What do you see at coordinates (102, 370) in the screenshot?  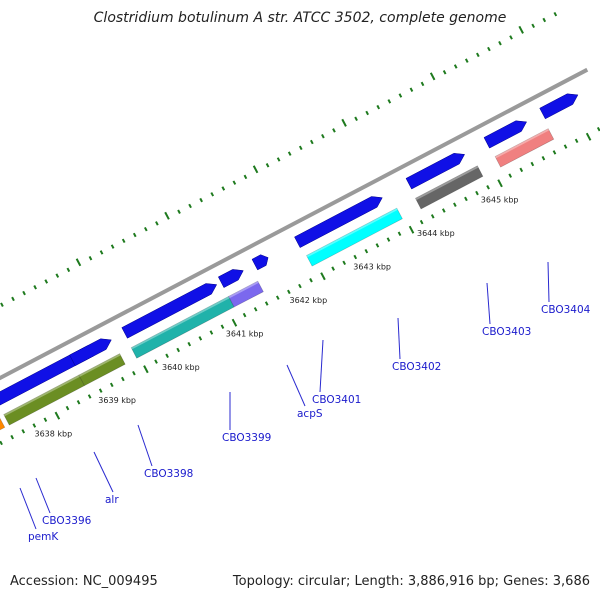 I see `feature-bar-cbo3398` at bounding box center [102, 370].